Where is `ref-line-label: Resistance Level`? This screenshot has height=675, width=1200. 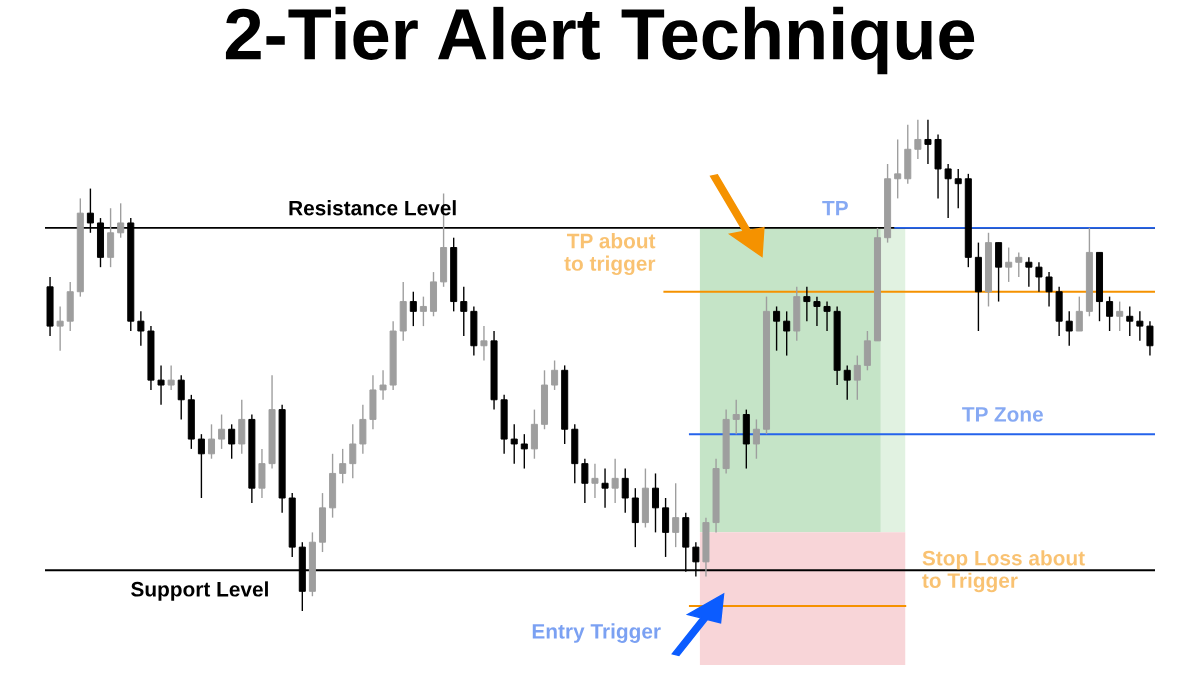 ref-line-label: Resistance Level is located at coordinates (372, 208).